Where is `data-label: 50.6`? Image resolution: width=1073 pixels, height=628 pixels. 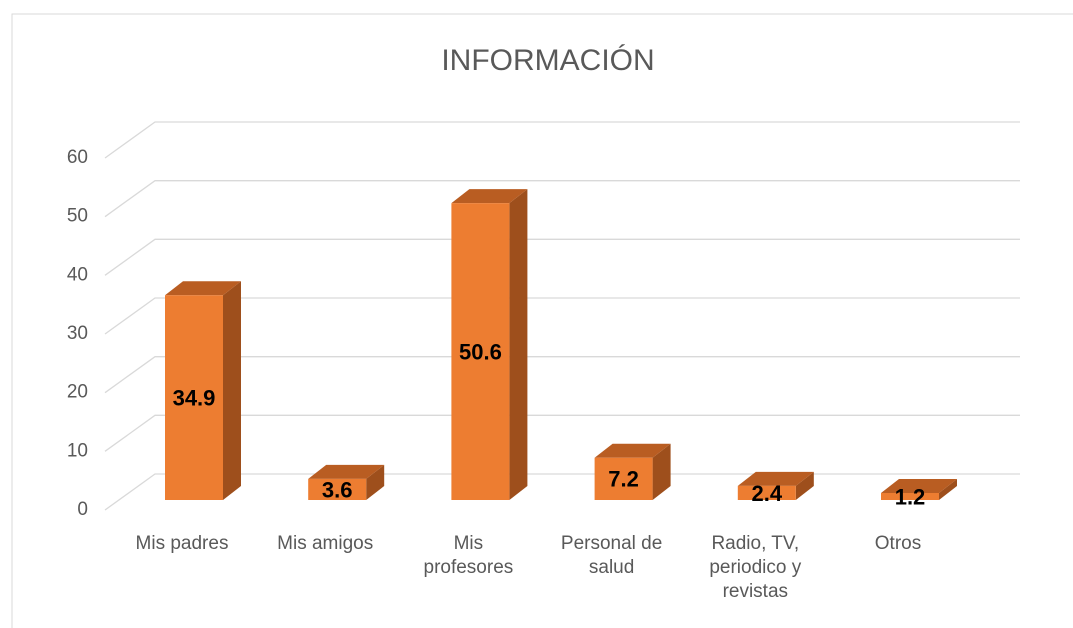 data-label: 50.6 is located at coordinates (480, 351).